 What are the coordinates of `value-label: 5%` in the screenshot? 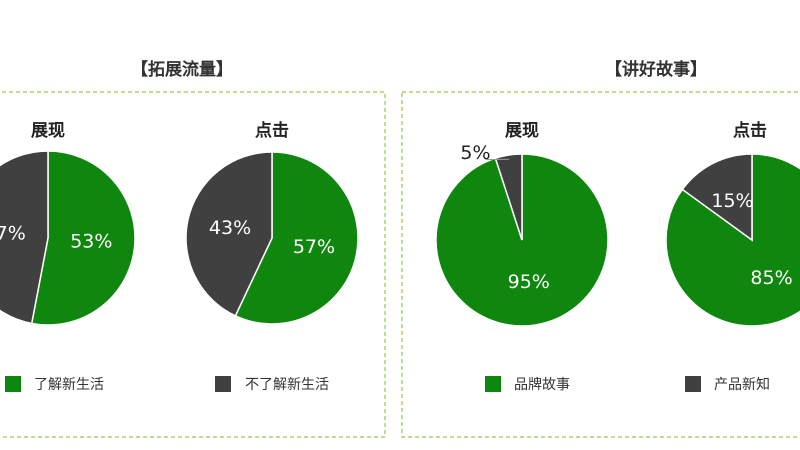 It's located at (475, 153).